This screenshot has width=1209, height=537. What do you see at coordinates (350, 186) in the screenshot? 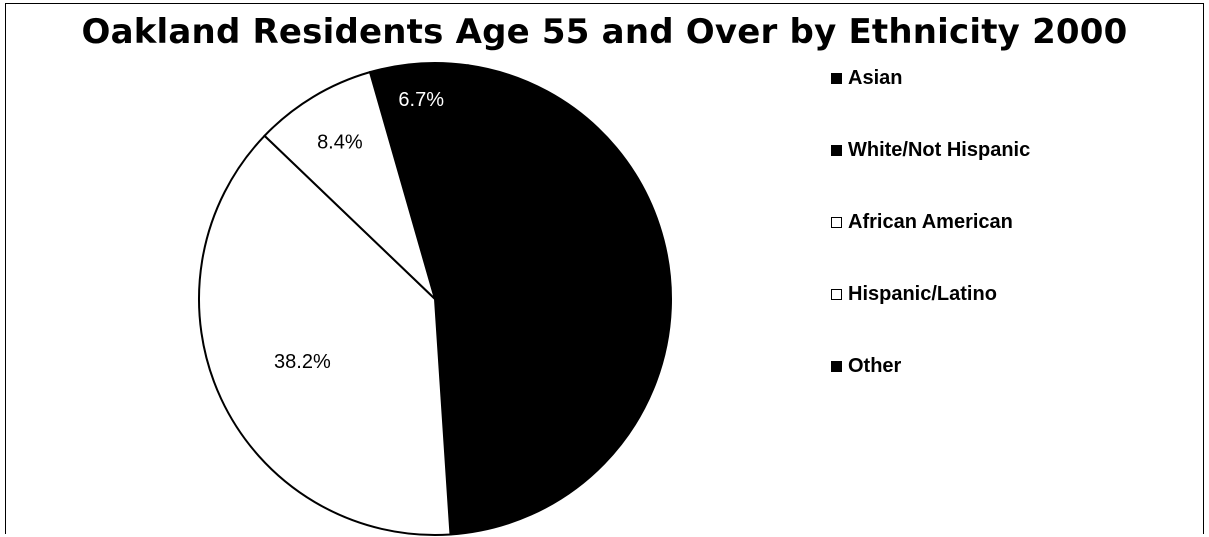
I see `pie-slice-hispanic-latino` at bounding box center [350, 186].